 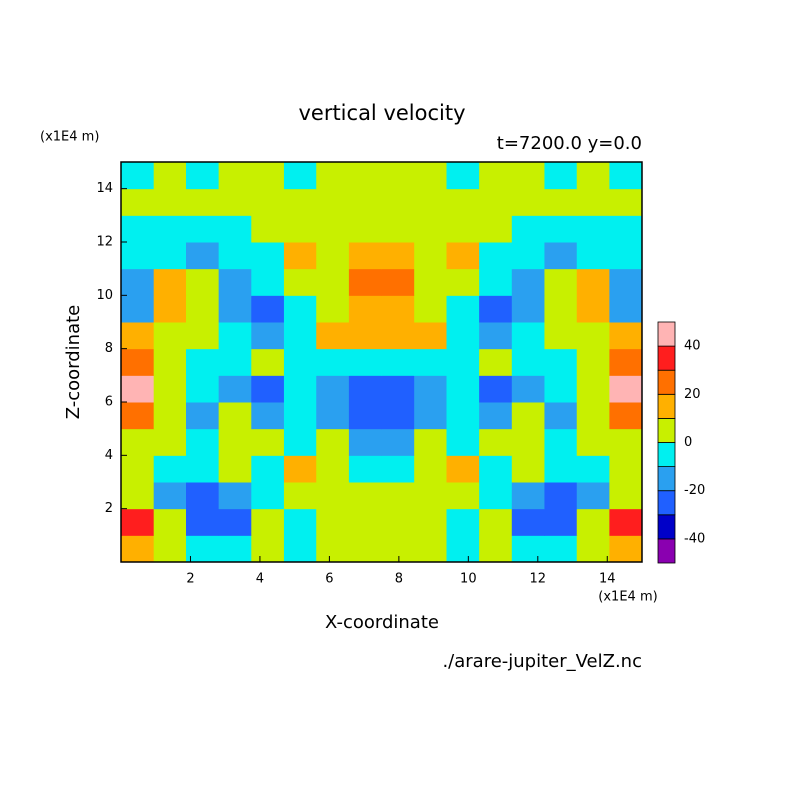 I want to click on y-tick-label: 12, so click(x=104, y=242).